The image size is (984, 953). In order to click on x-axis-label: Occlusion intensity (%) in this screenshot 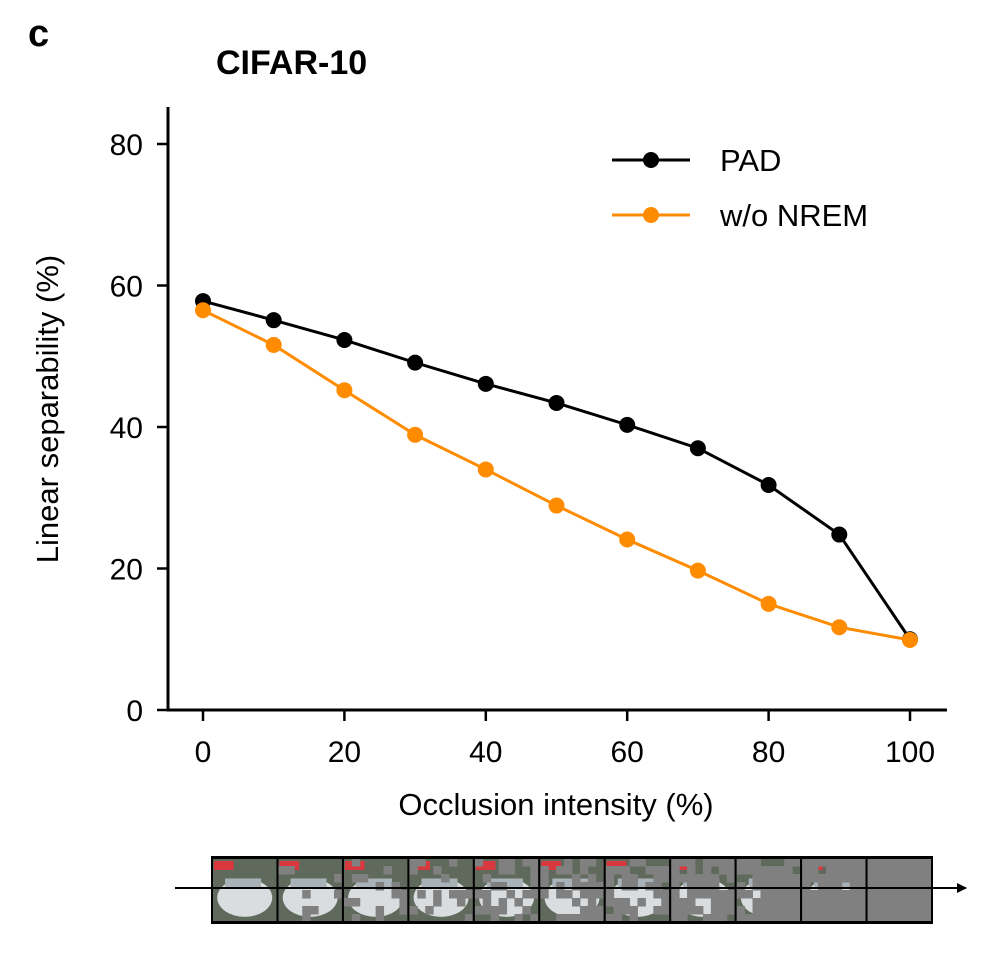, I will do `click(555, 804)`.